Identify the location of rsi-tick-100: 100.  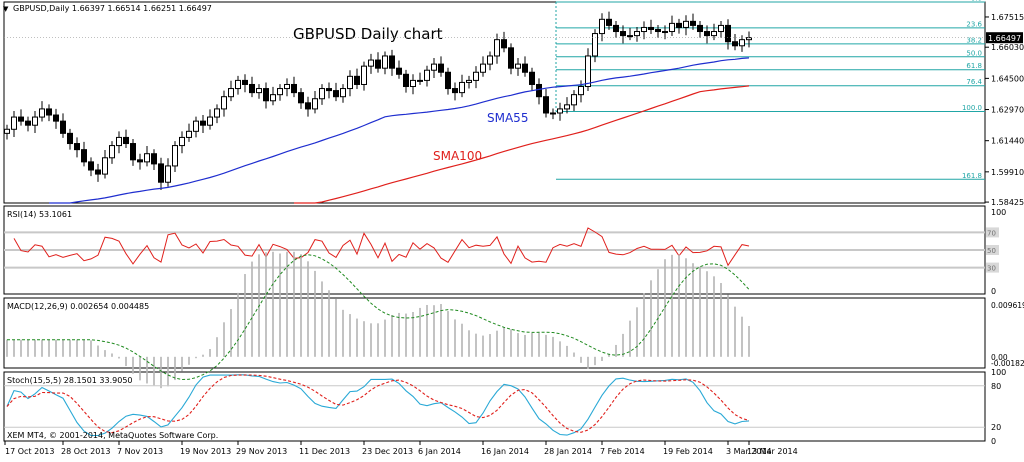
(998, 212).